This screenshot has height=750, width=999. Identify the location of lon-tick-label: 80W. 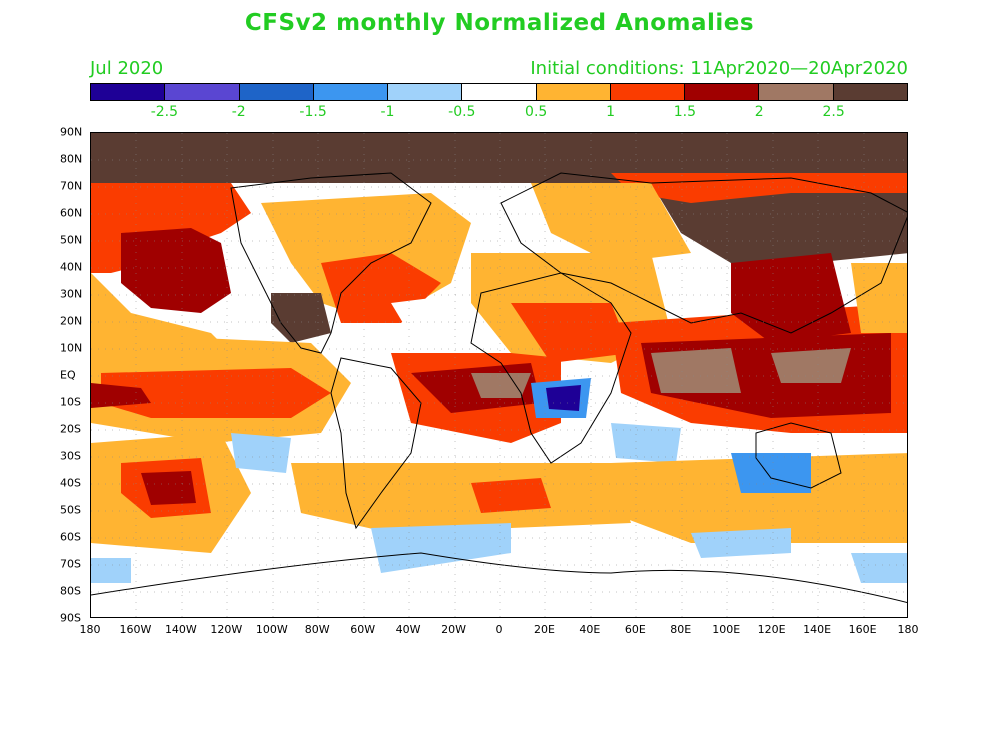
(317, 629).